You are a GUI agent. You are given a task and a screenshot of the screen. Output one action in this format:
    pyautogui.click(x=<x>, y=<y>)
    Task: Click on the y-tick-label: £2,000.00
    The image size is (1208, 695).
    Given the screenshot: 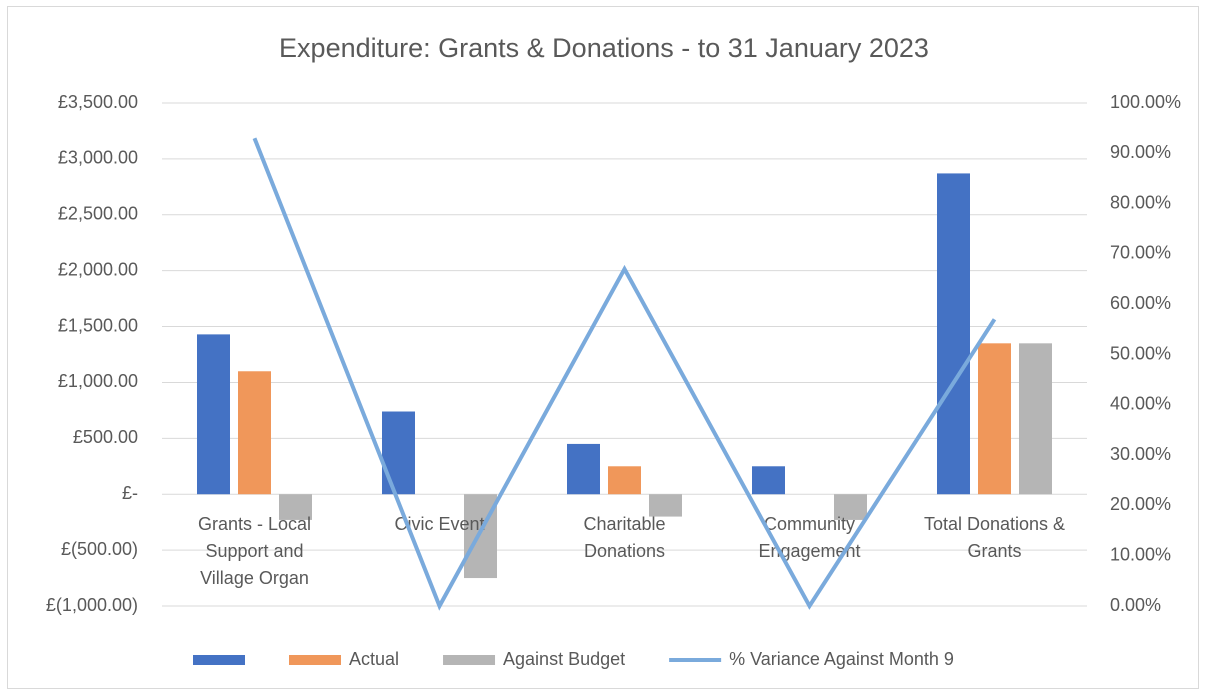 What is the action you would take?
    pyautogui.click(x=98, y=269)
    